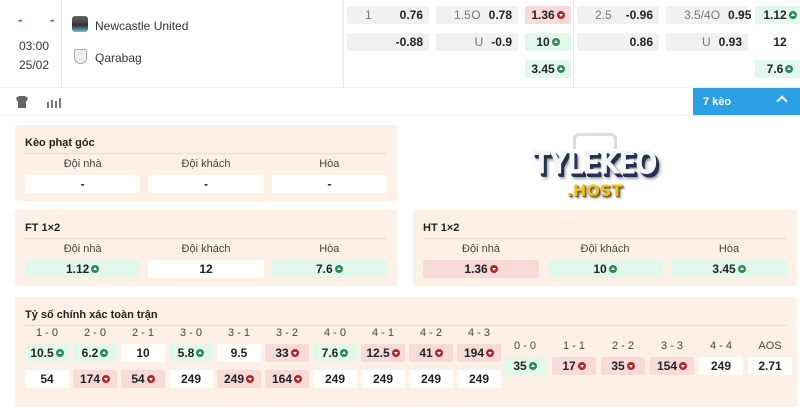  I want to click on score-odds-cell: 9.5, so click(239, 353).